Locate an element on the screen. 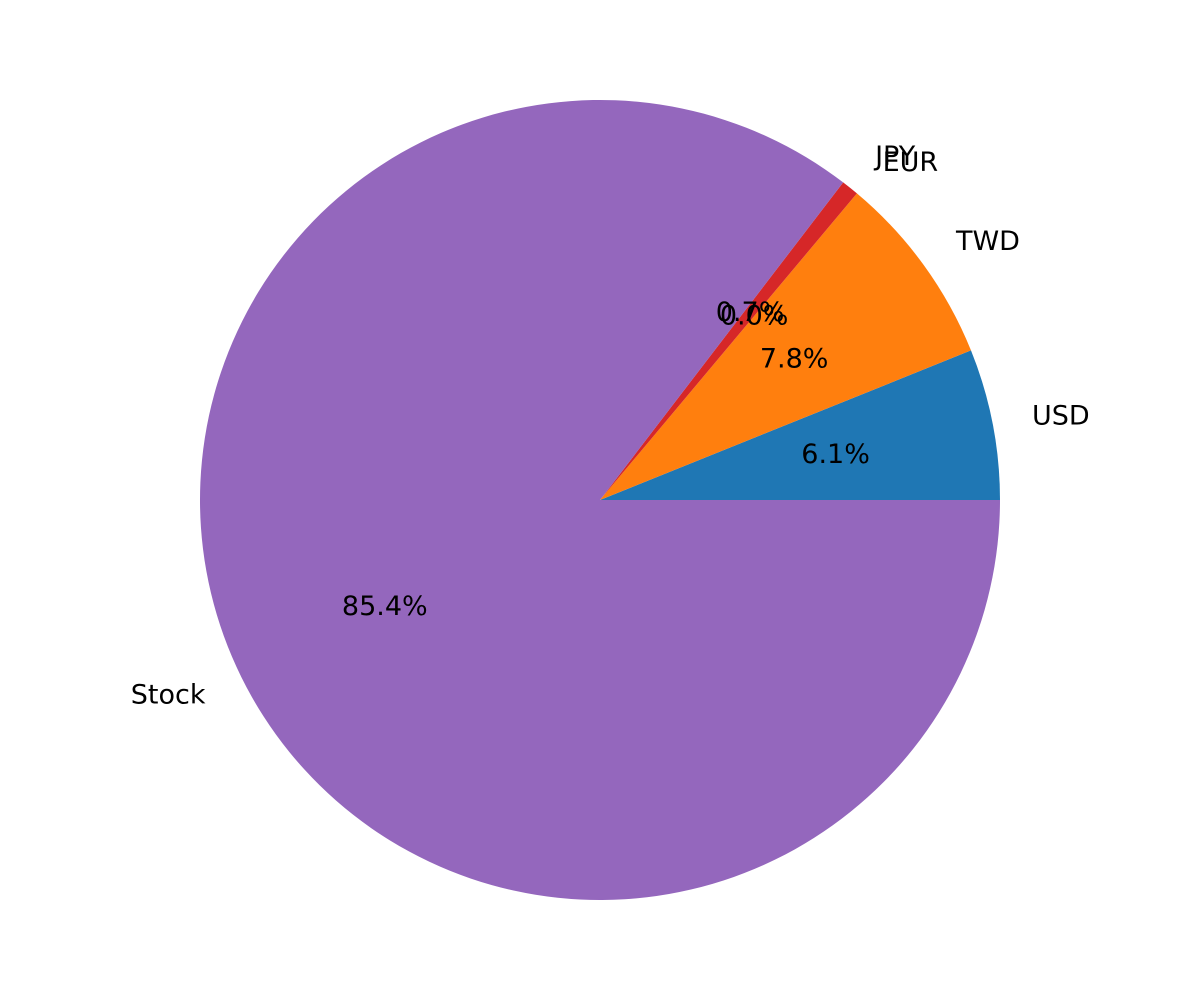 The width and height of the screenshot is (1200, 1000). pie-slice-usd is located at coordinates (800, 425).